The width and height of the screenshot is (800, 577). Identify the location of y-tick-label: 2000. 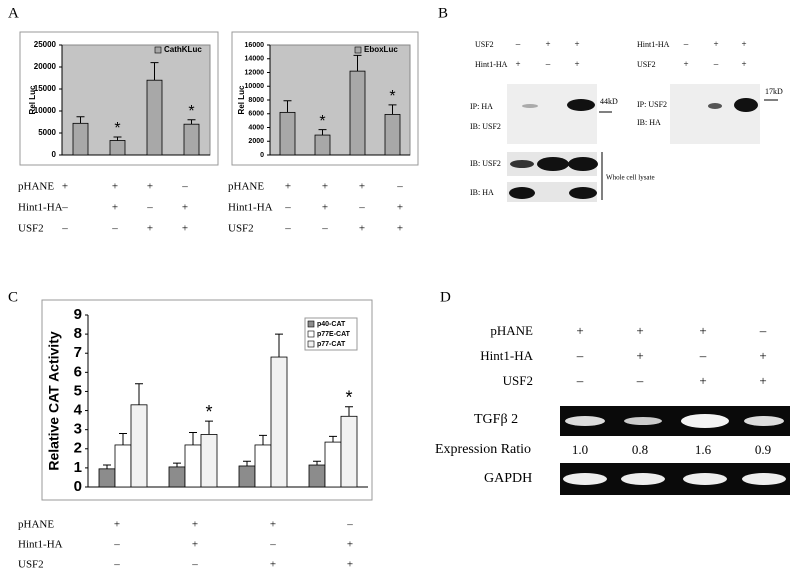
(256, 141).